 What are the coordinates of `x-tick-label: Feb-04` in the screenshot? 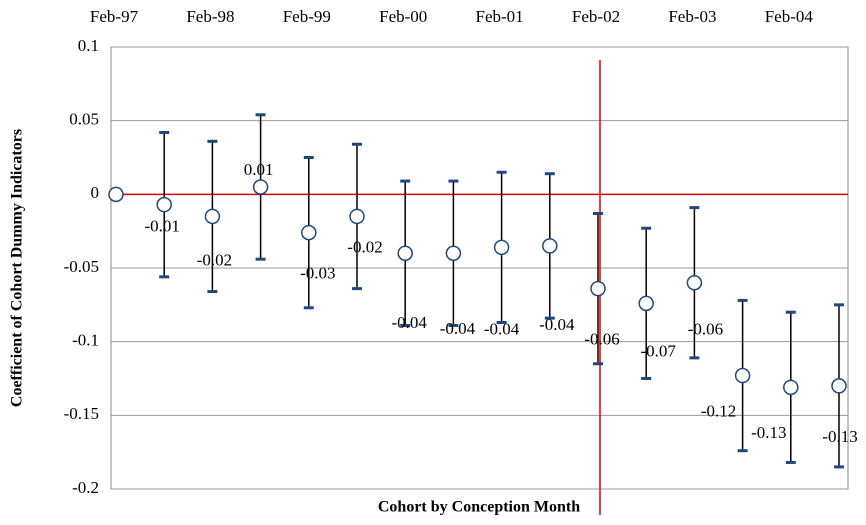 It's located at (789, 16).